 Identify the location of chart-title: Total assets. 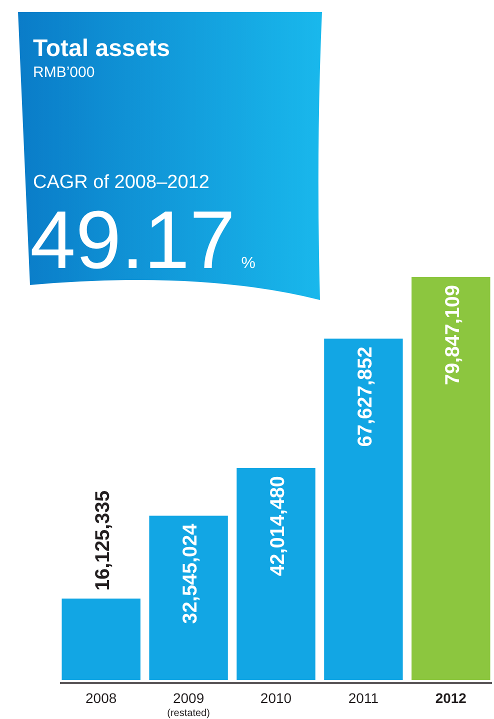
(101, 48).